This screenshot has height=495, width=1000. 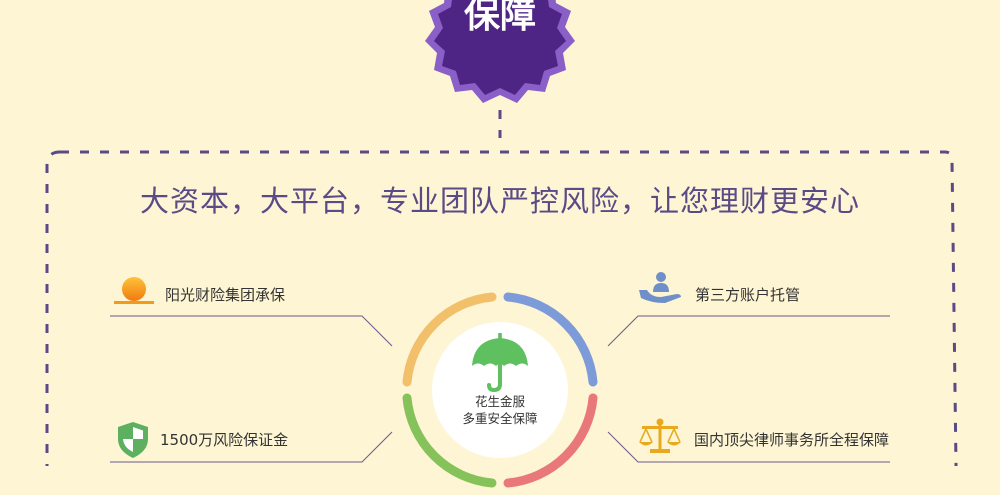 What do you see at coordinates (499, 18) in the screenshot?
I see `badge-title-line2: 保障` at bounding box center [499, 18].